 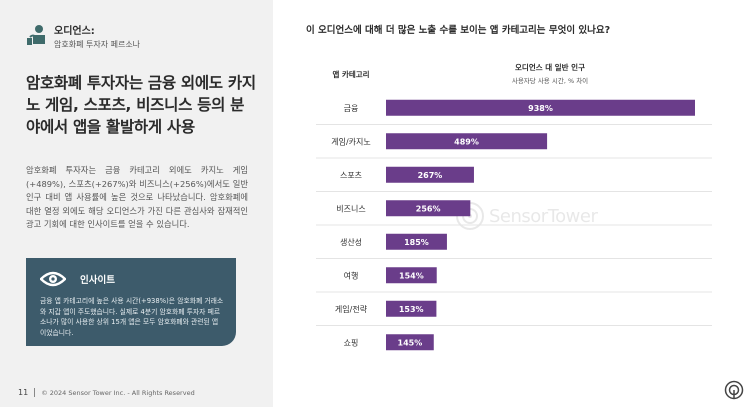 What do you see at coordinates (351, 108) in the screenshot?
I see `category-label: 금융` at bounding box center [351, 108].